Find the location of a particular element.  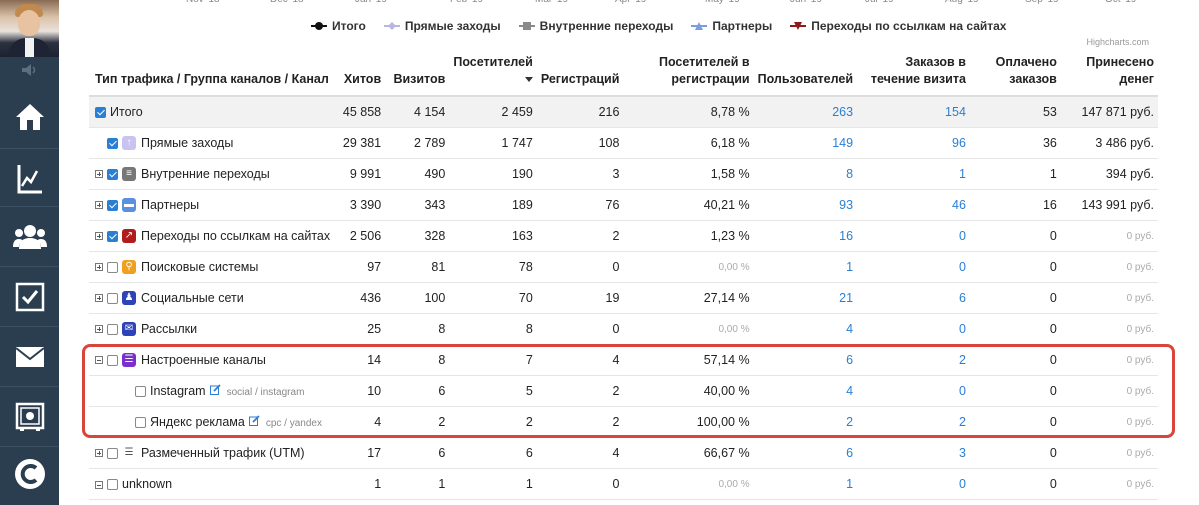

row-label: Настроенные каналы is located at coordinates (203, 359).